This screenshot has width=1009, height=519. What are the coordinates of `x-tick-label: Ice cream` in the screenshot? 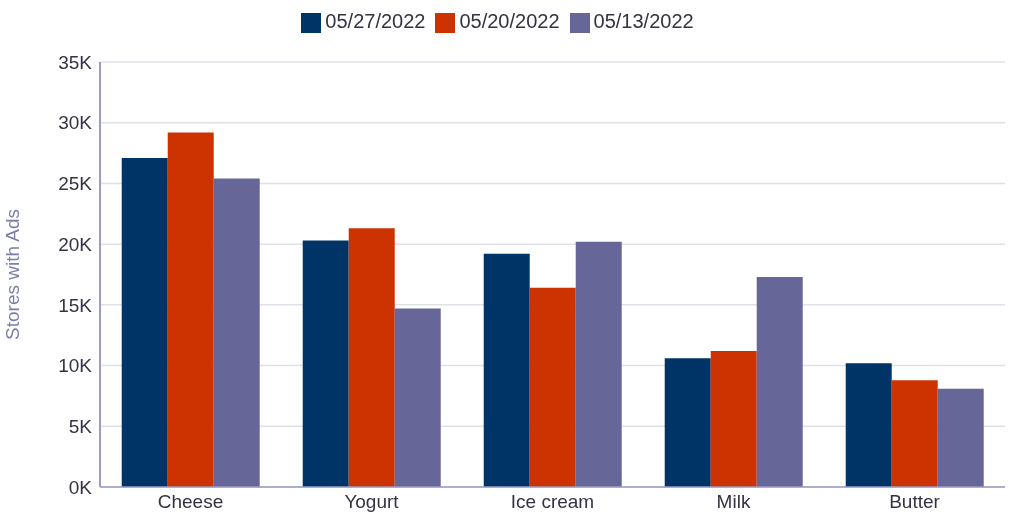 It's located at (552, 502).